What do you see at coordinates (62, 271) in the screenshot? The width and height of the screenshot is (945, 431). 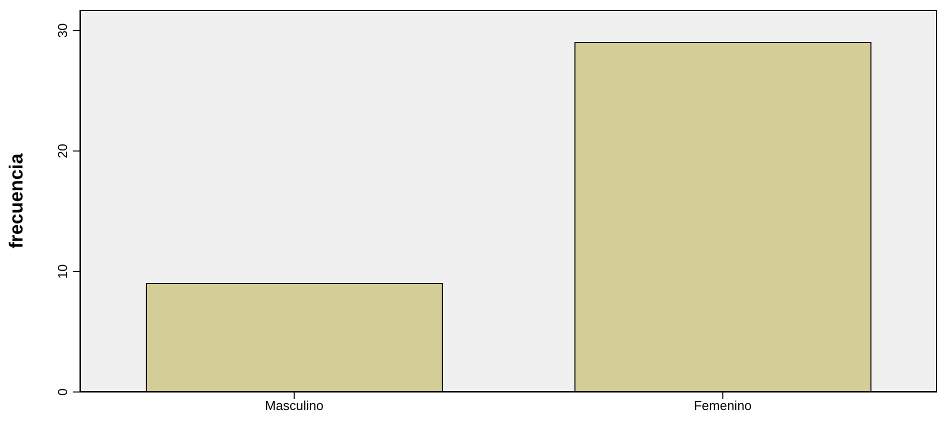 I see `y-tick-label: 10` at bounding box center [62, 271].